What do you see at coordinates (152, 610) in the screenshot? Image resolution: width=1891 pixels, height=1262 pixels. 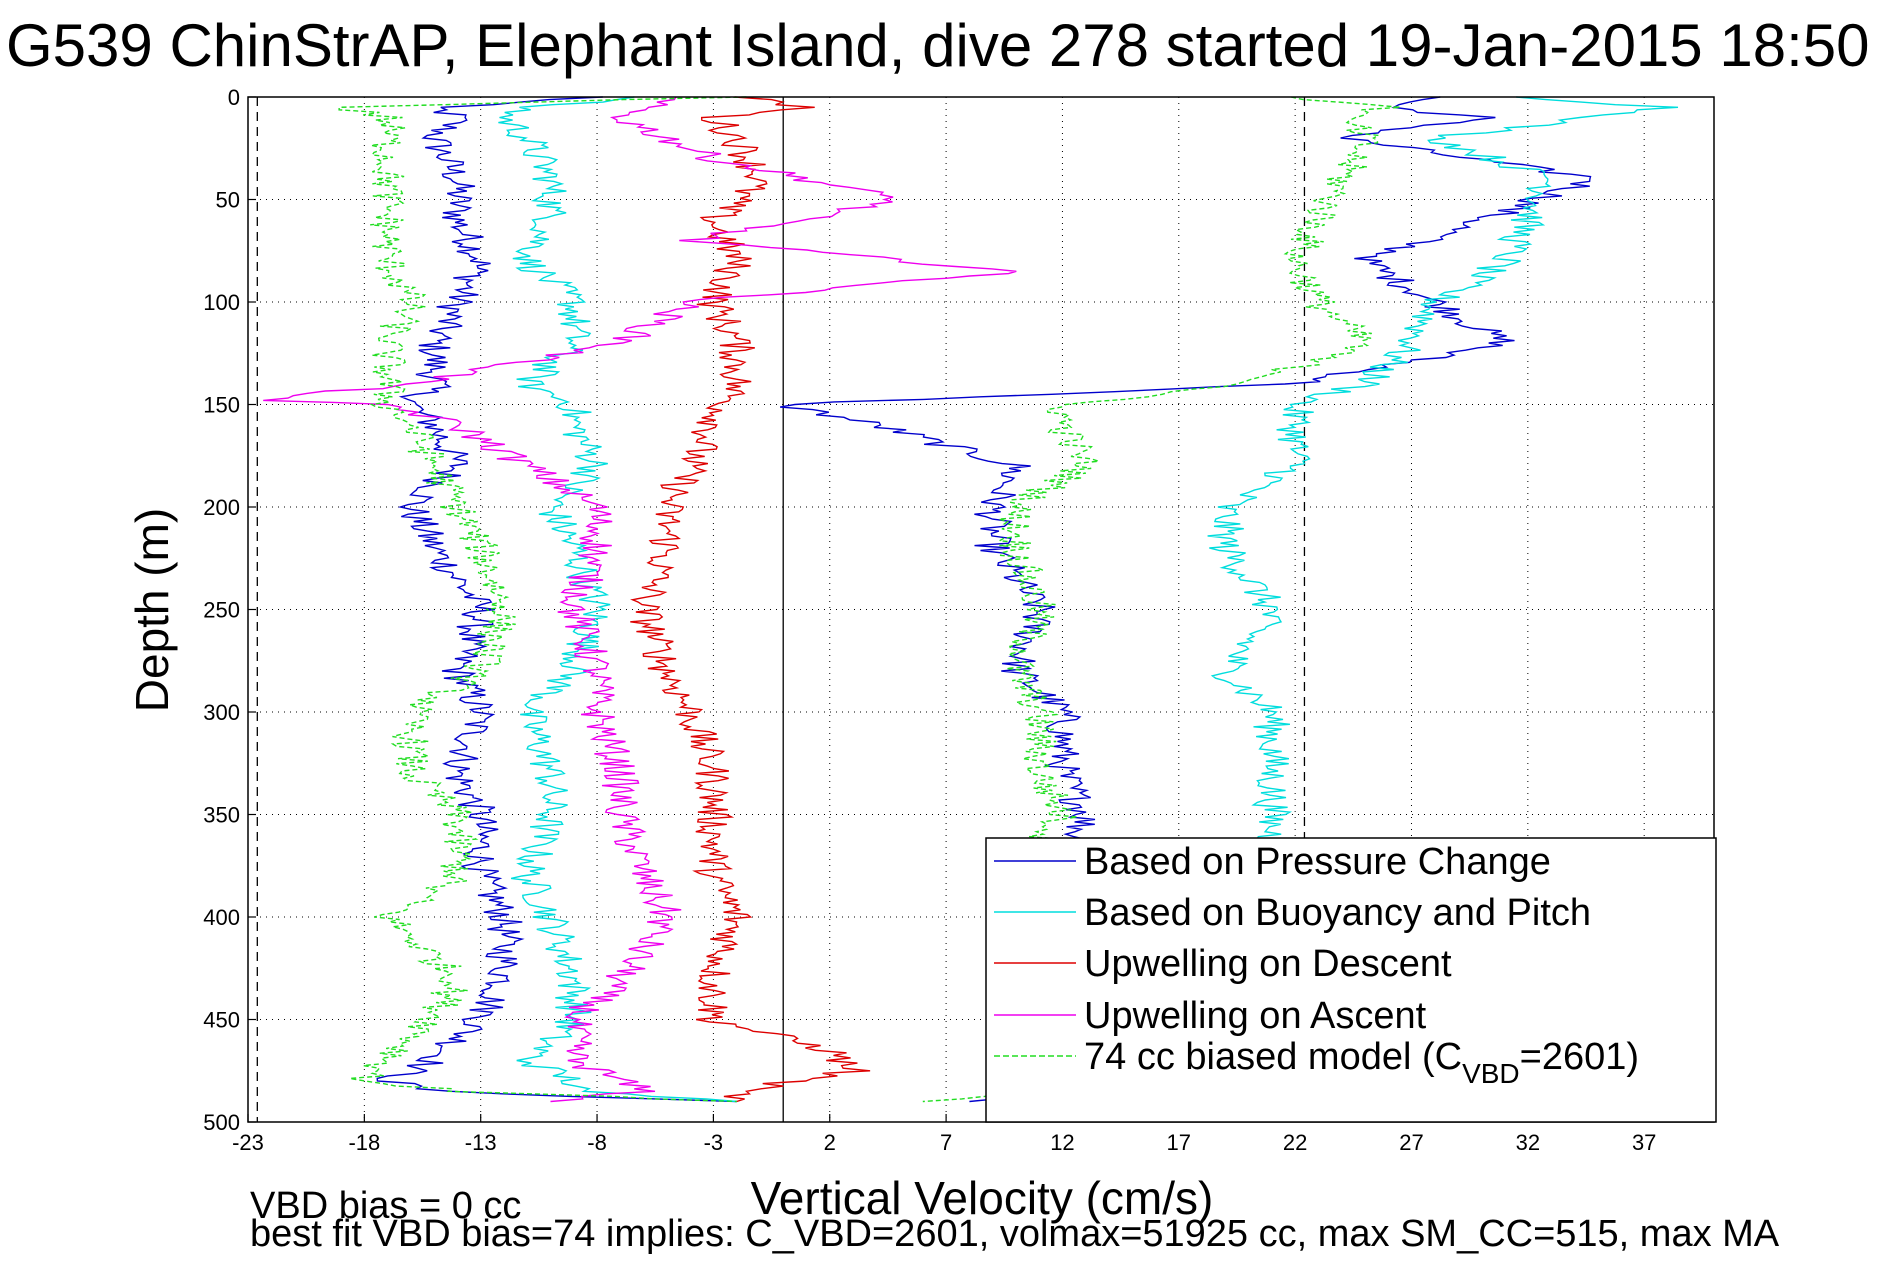 I see `y-axis-label: Depth (m)` at bounding box center [152, 610].